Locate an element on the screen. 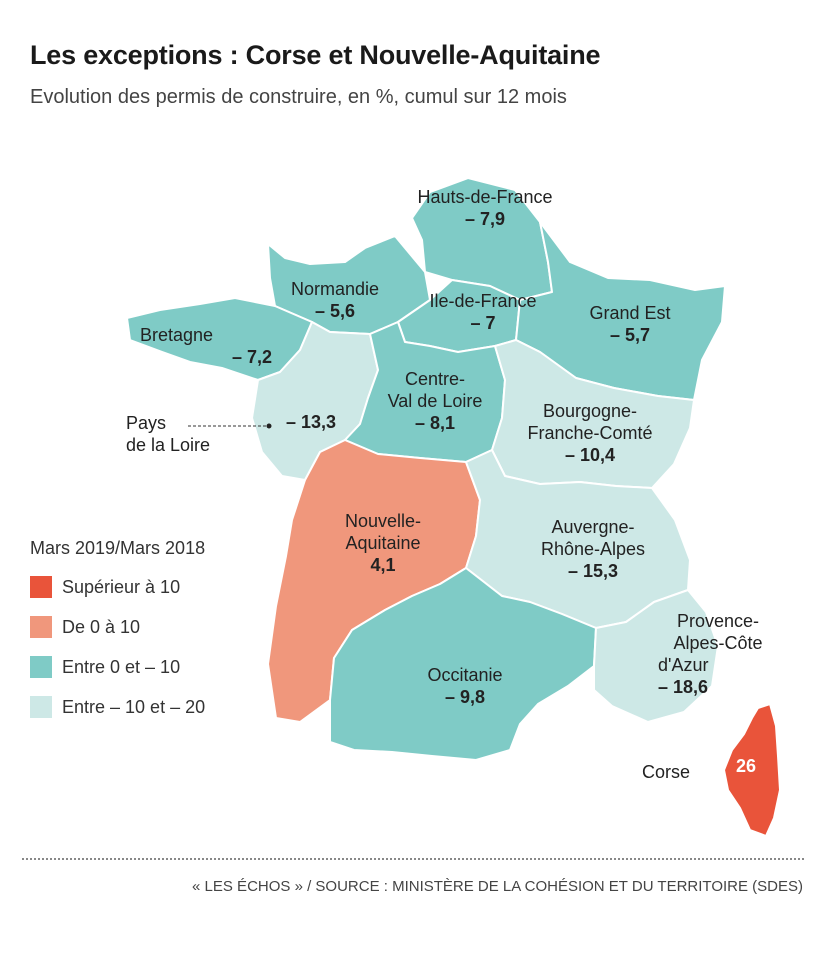 Image resolution: width=823 pixels, height=960 pixels. region-value: – 18,6 is located at coordinates (683, 687).